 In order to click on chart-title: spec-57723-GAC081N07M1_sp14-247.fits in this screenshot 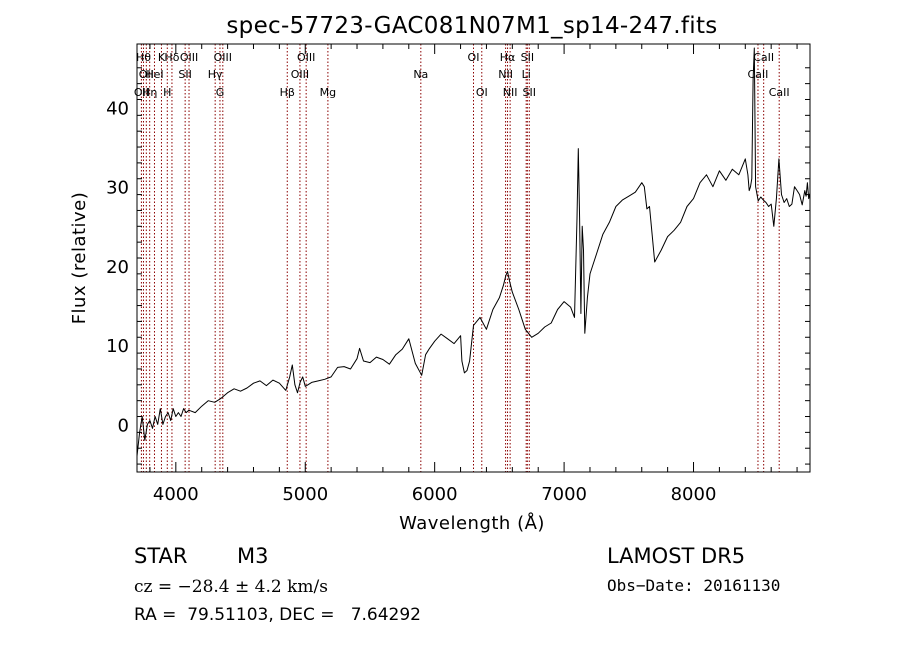, I will do `click(471, 26)`.